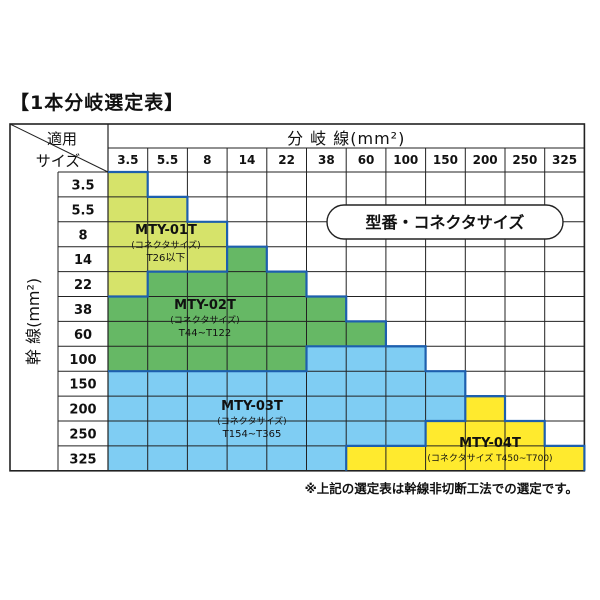  Describe the element at coordinates (485, 160) in the screenshot. I see `branch-size-label: 200` at that location.